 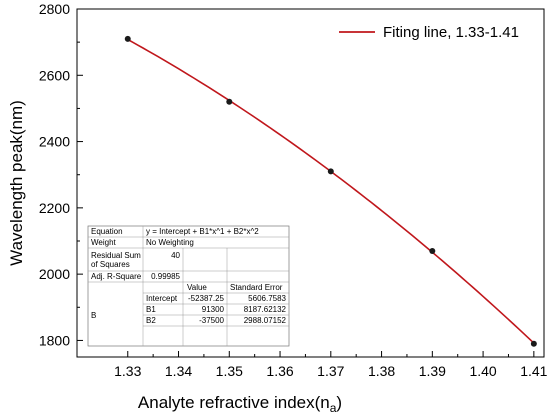 I want to click on x-tick-label: 1.40, so click(x=482, y=371).